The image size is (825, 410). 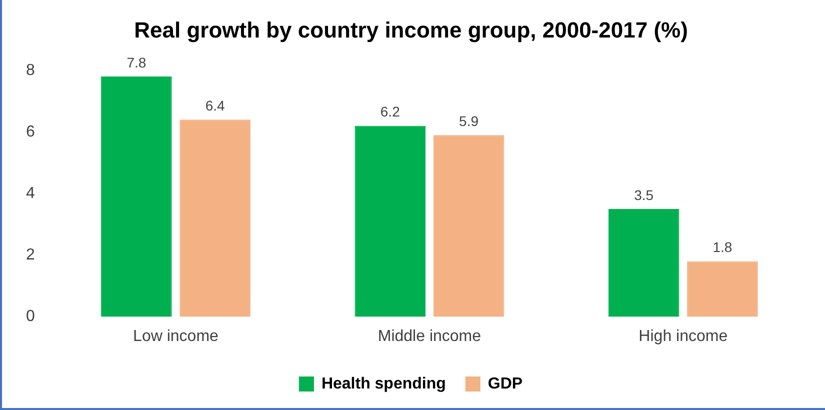 What do you see at coordinates (390, 112) in the screenshot?
I see `data-label: 6.2` at bounding box center [390, 112].